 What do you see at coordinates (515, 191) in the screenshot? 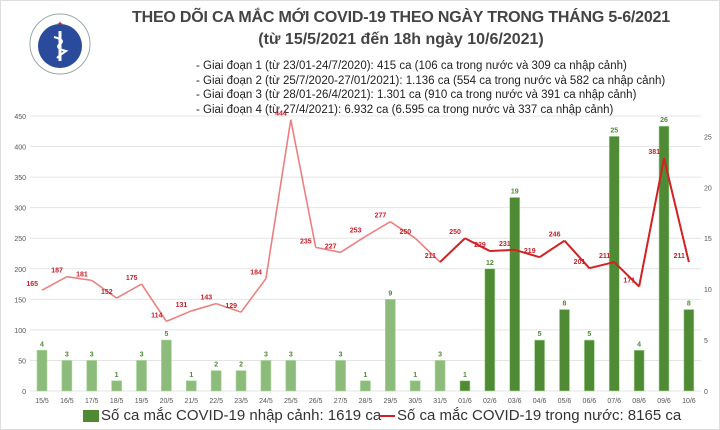
I see `bar-data-label: 19` at bounding box center [515, 191].